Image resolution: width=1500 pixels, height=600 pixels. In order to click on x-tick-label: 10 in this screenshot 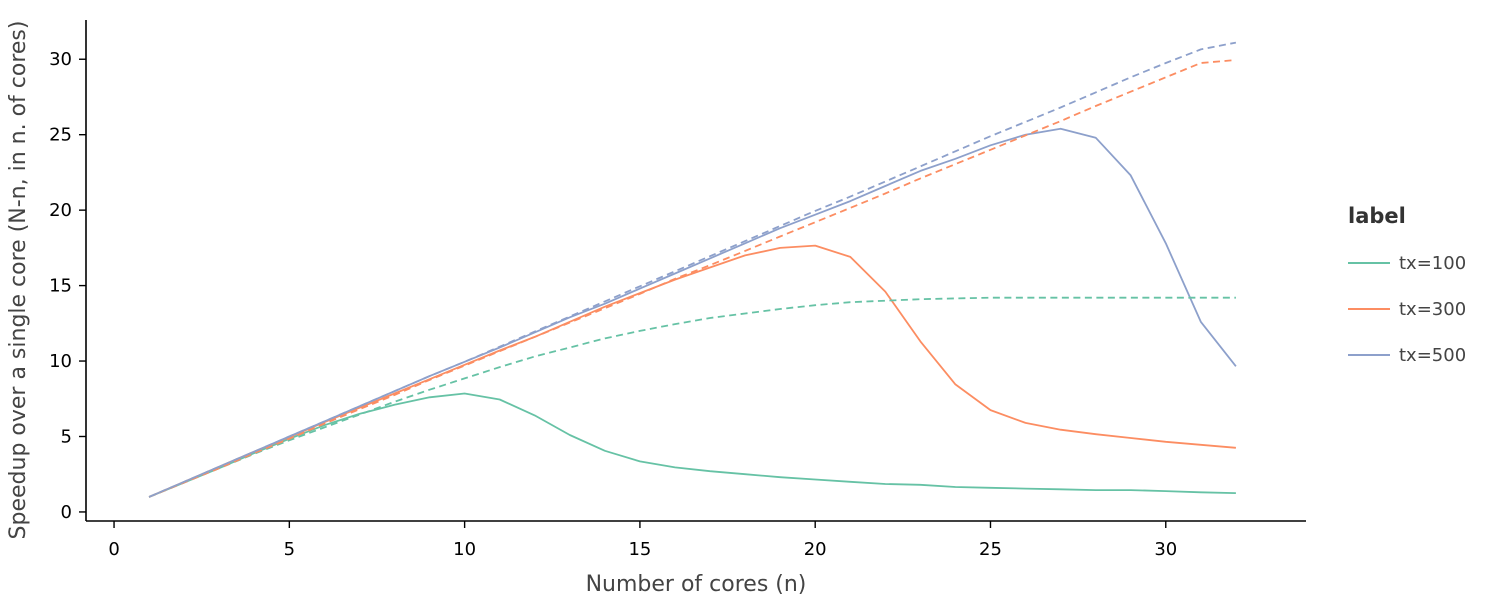, I will do `click(464, 549)`.